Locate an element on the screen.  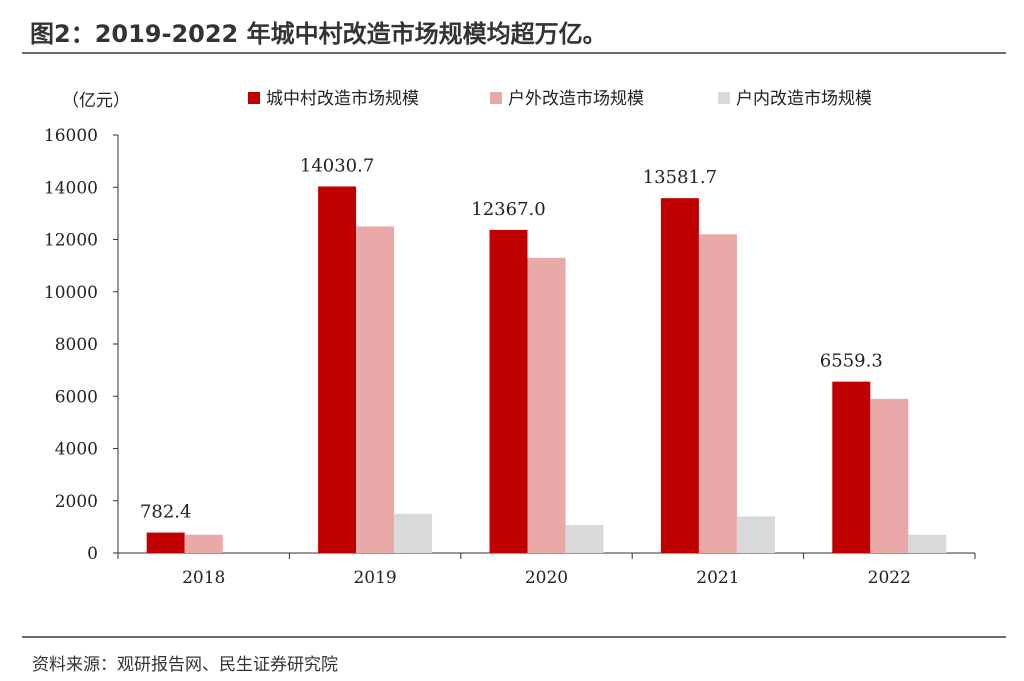
source-note: 资料来源：观研报告网、民生证券研究院 is located at coordinates (185, 665).